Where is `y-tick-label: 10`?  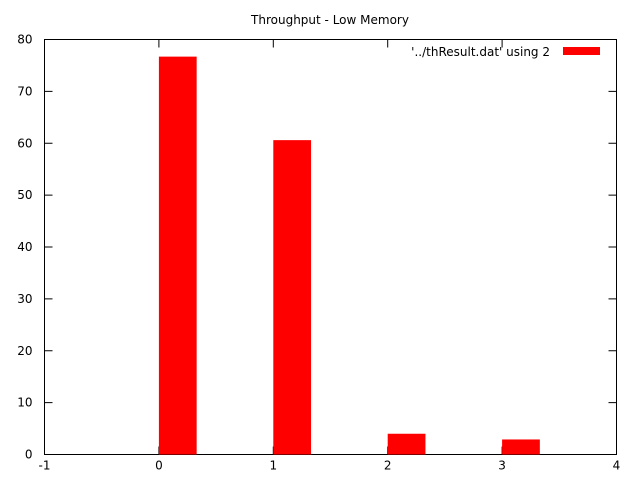 y-tick-label: 10 is located at coordinates (24, 403).